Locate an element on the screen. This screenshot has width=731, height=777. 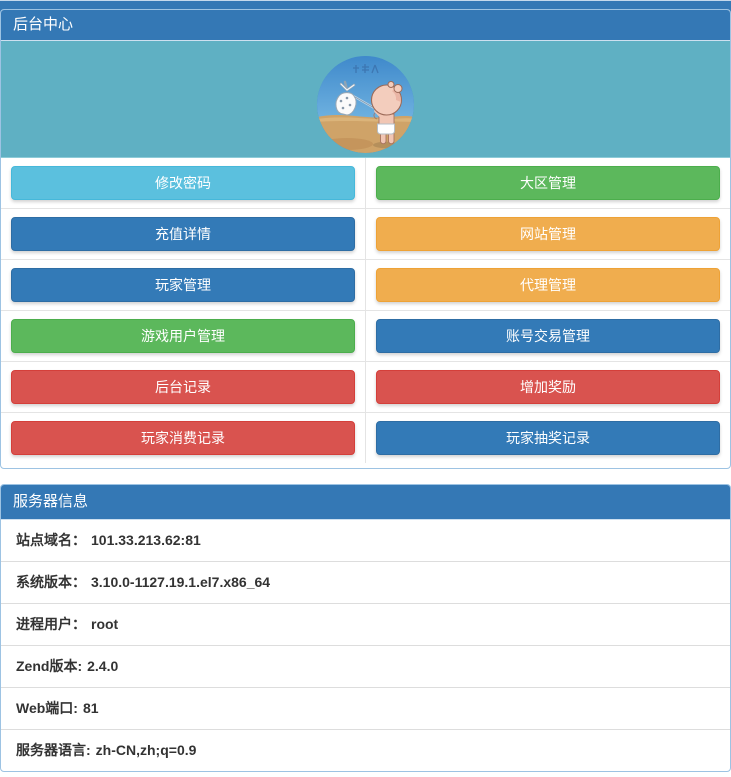
zend-version-label: Zend版本: is located at coordinates (49, 666).